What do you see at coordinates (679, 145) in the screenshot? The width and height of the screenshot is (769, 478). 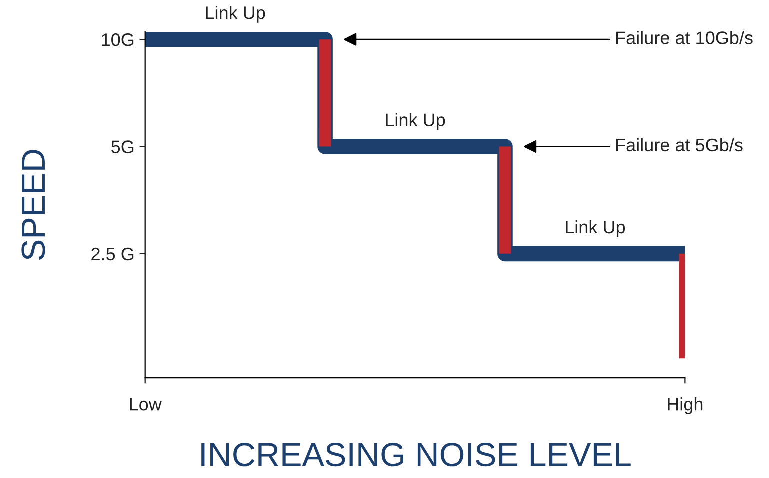 I see `annotation: Failure at 5Gb/s` at bounding box center [679, 145].